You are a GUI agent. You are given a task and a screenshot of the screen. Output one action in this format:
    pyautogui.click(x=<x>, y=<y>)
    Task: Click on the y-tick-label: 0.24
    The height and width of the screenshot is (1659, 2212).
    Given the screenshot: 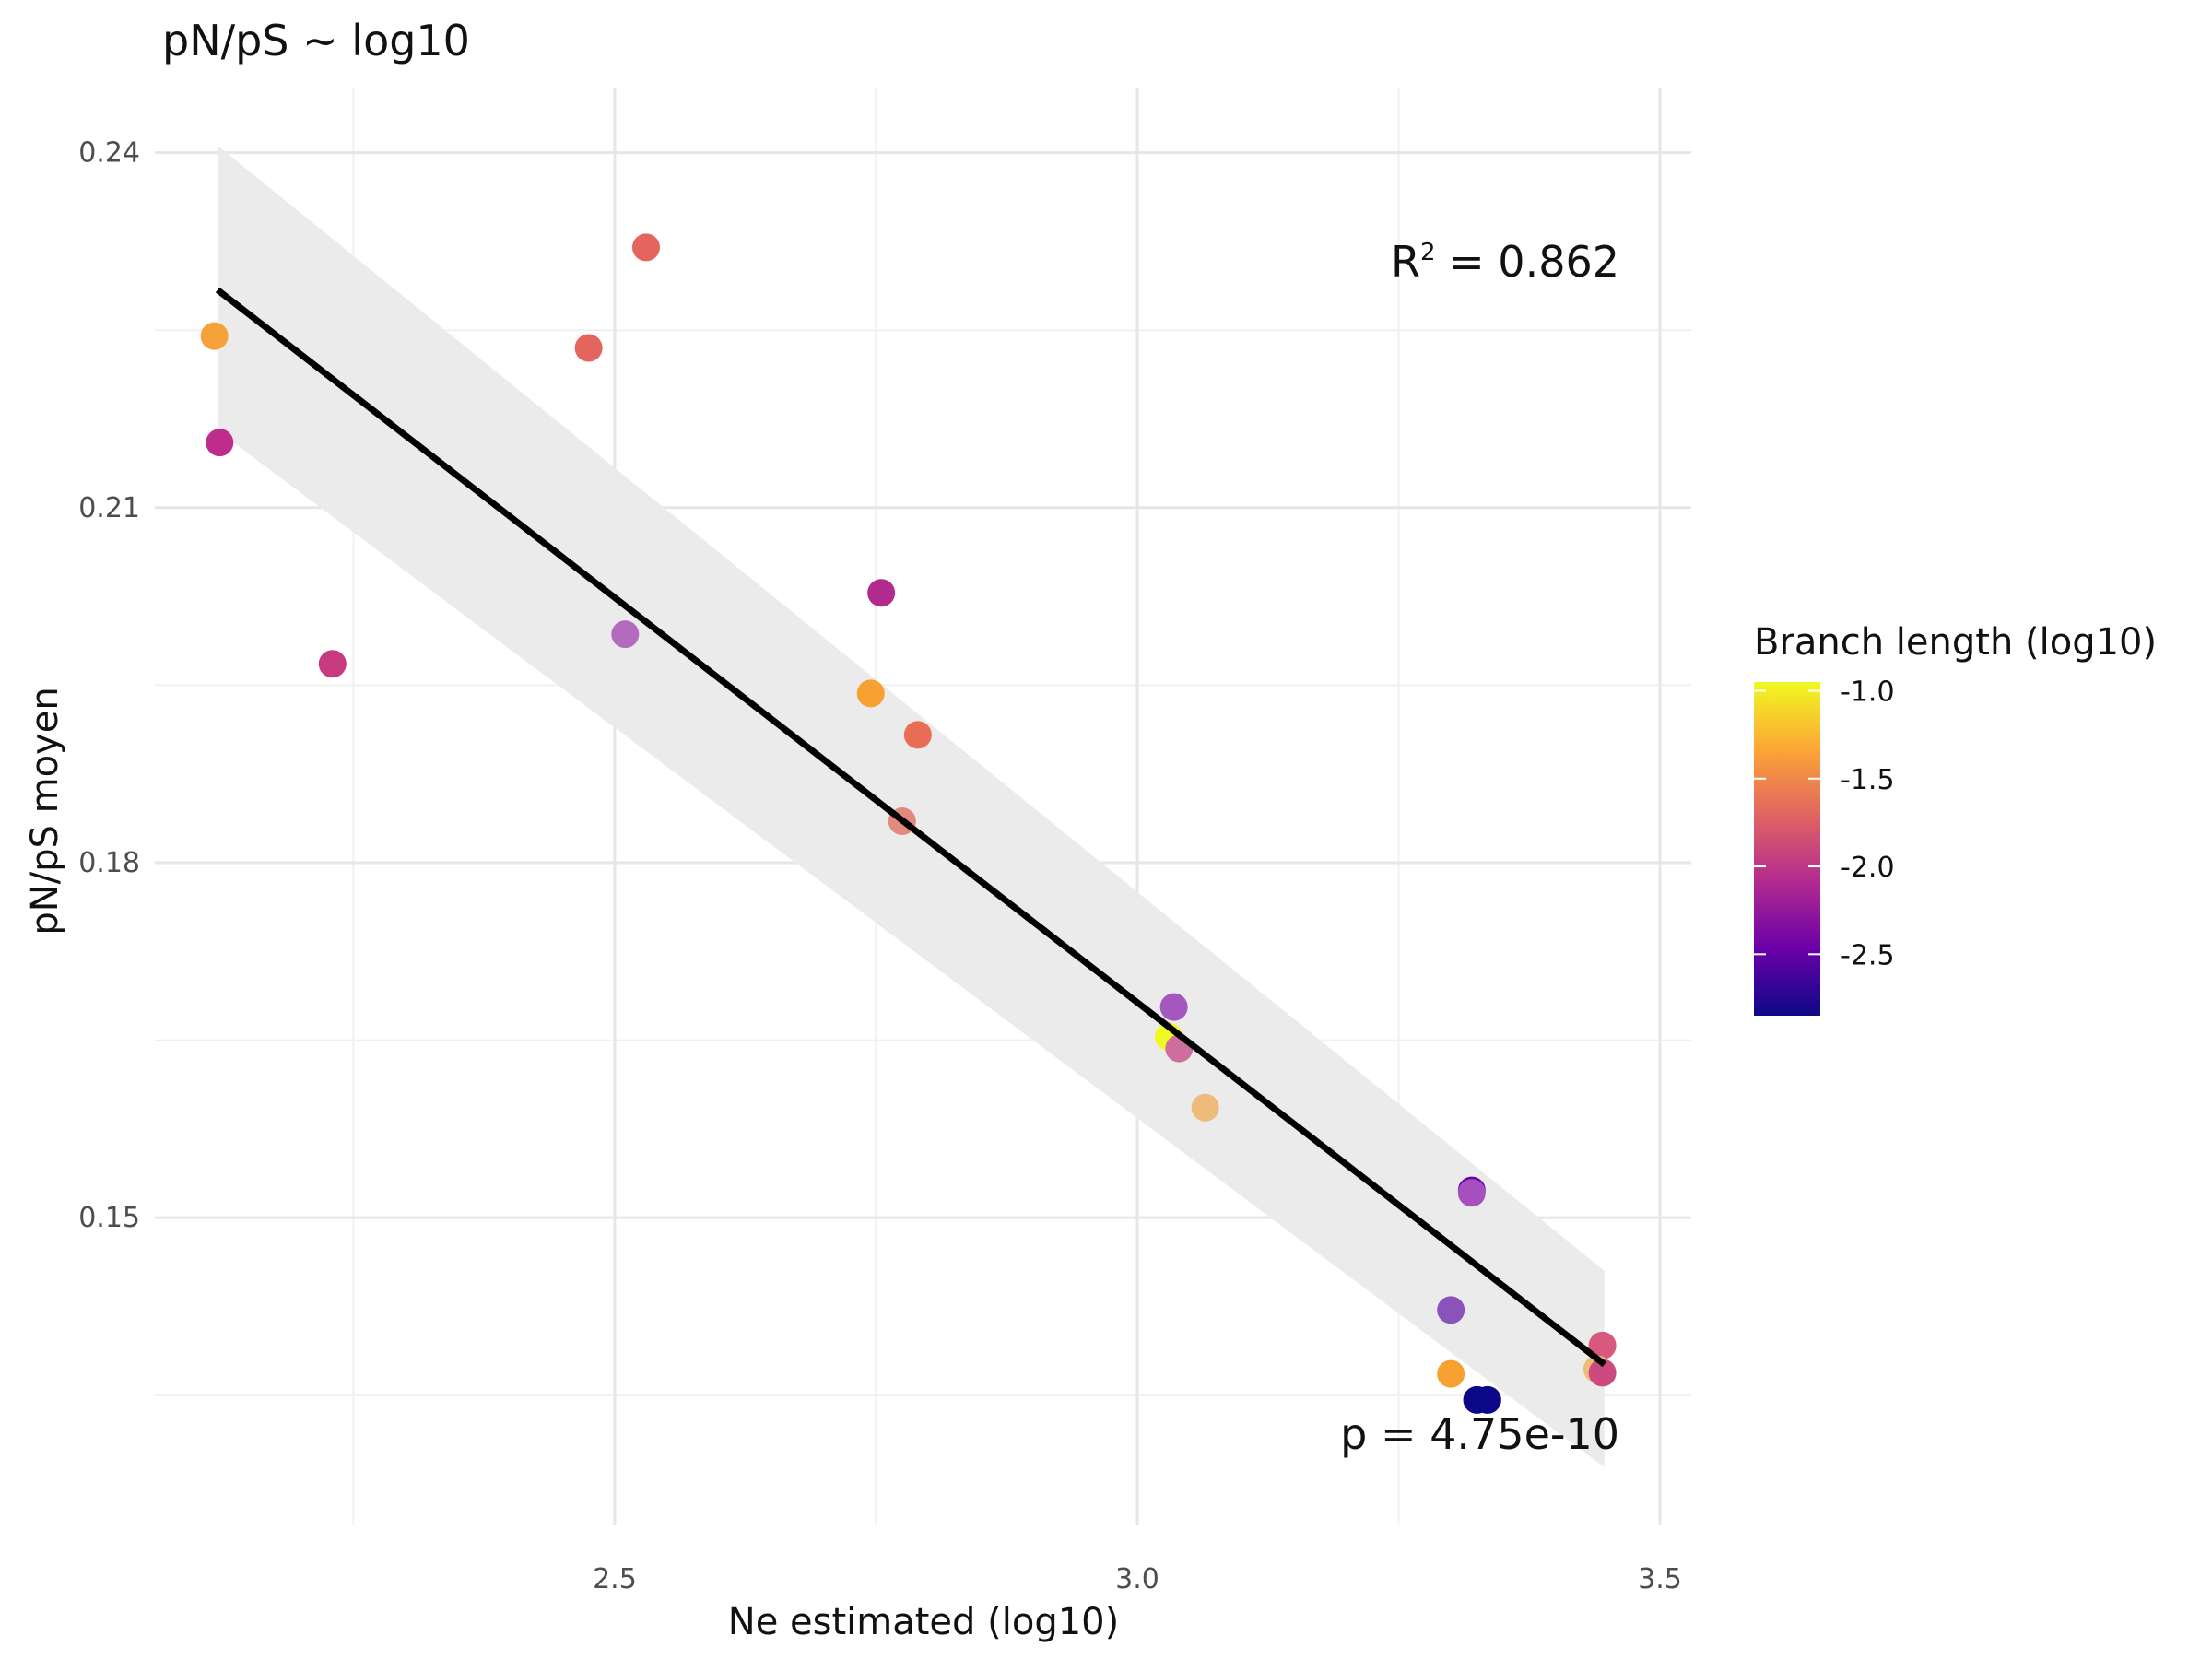 What is the action you would take?
    pyautogui.click(x=109, y=153)
    